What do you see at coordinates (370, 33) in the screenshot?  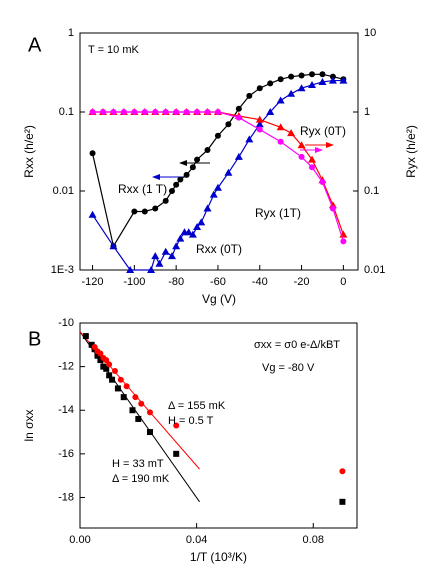 I see `y2-tick-label: 10` at bounding box center [370, 33].